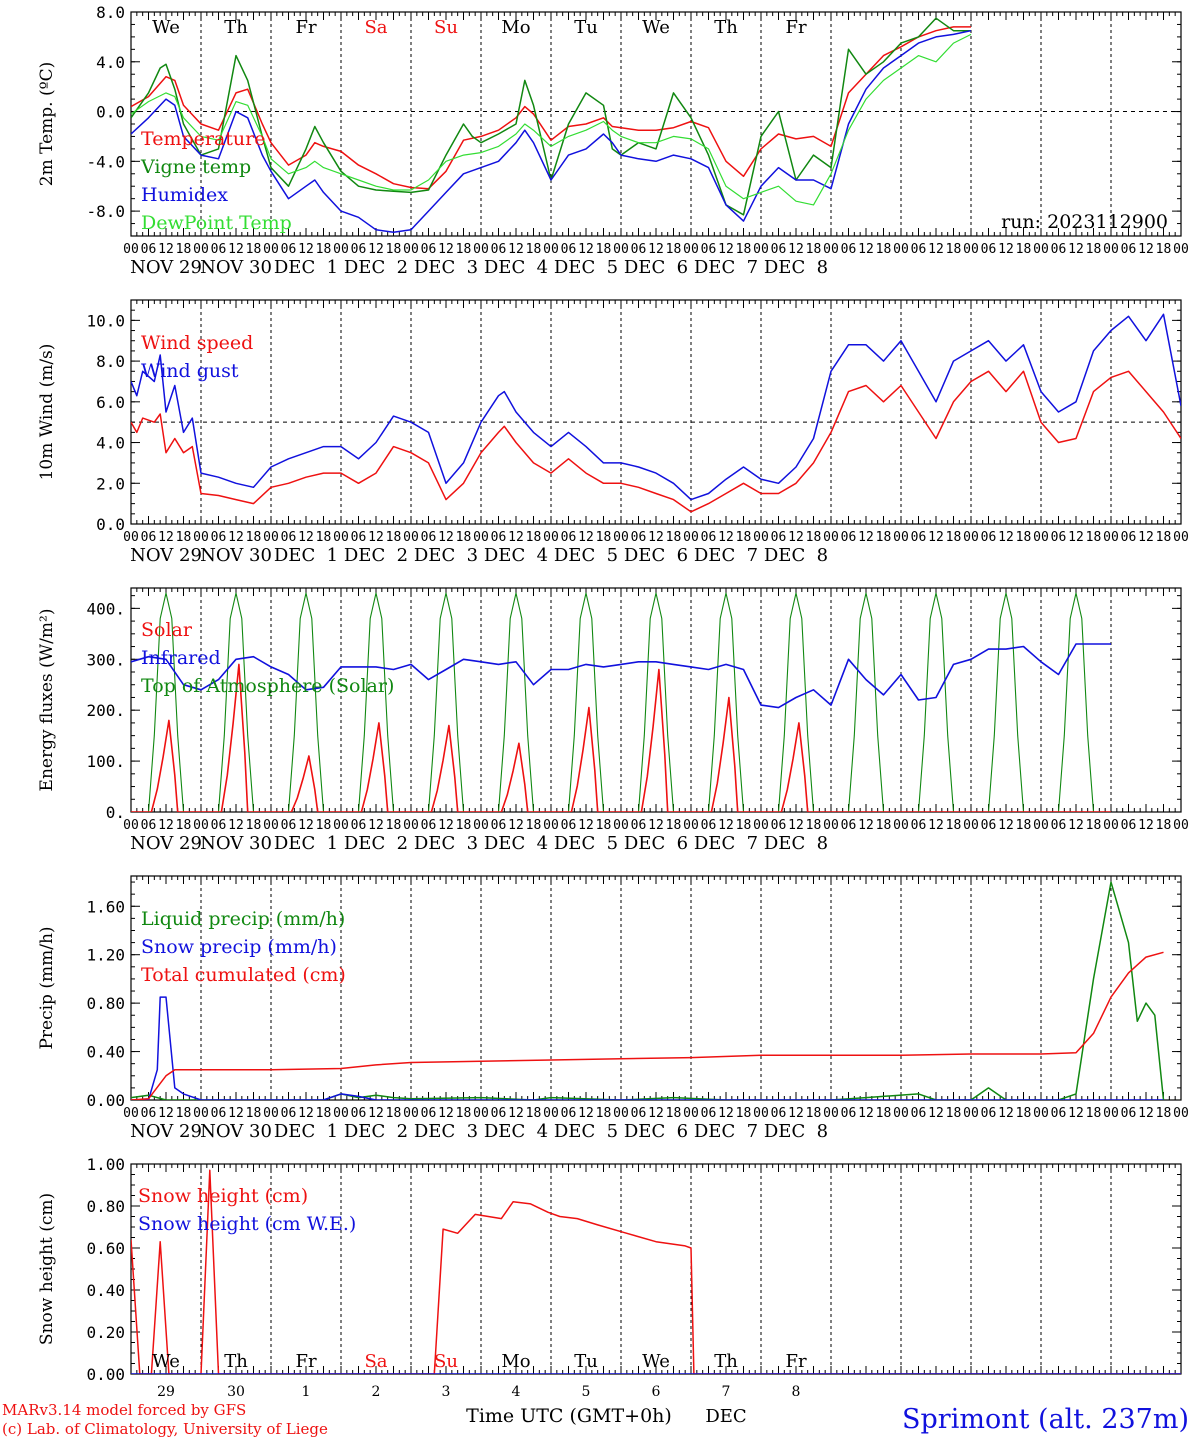 The image size is (1194, 1440). What do you see at coordinates (446, 555) in the screenshot?
I see `date-label: DEC 3` at bounding box center [446, 555].